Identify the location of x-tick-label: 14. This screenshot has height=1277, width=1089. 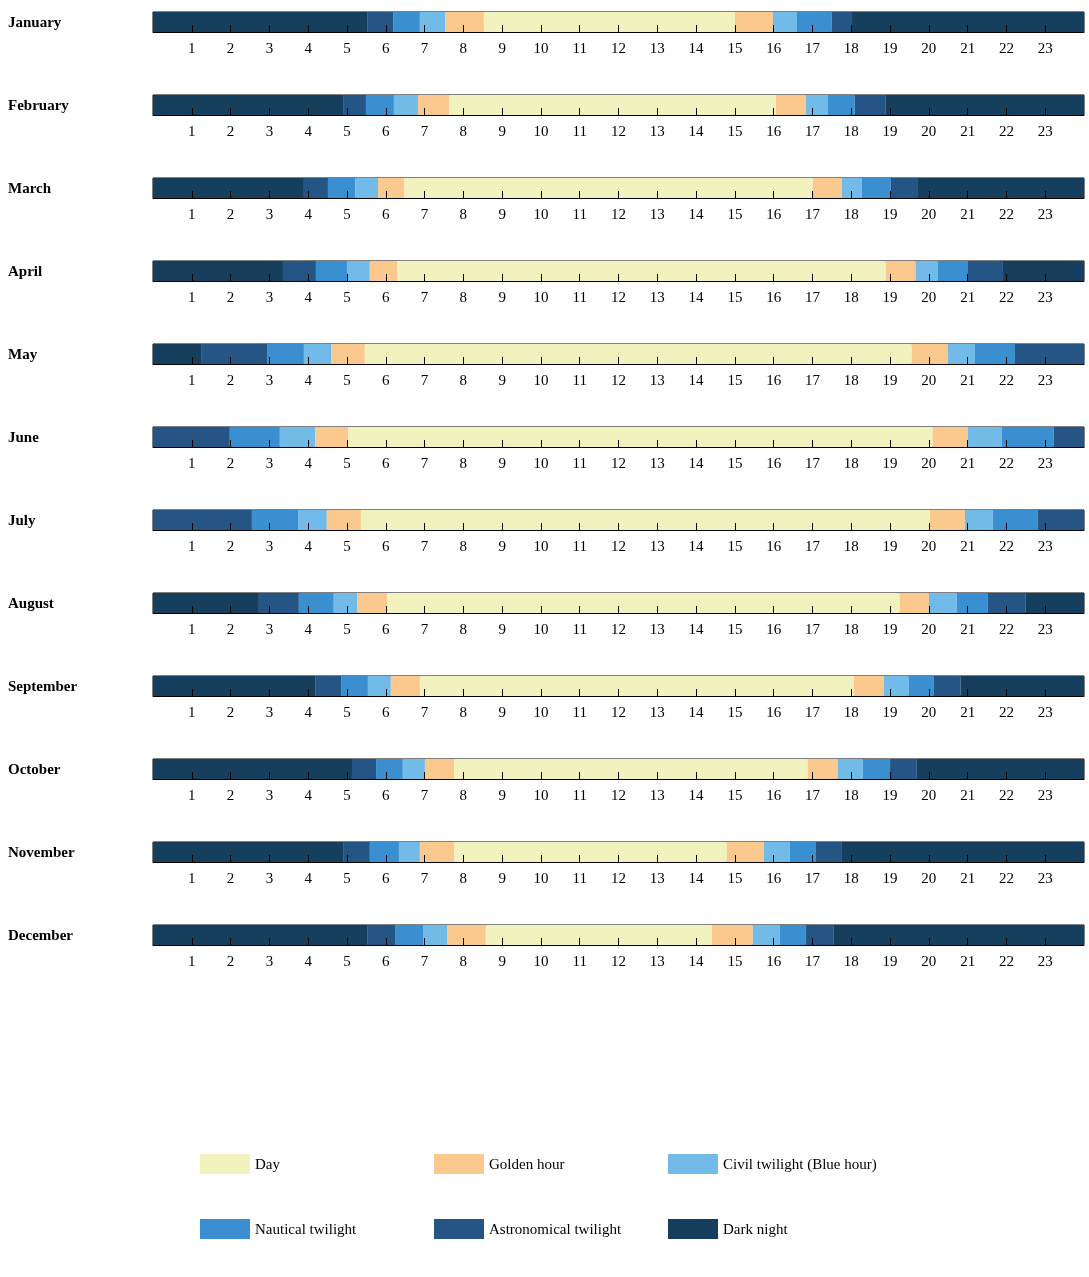
(696, 877).